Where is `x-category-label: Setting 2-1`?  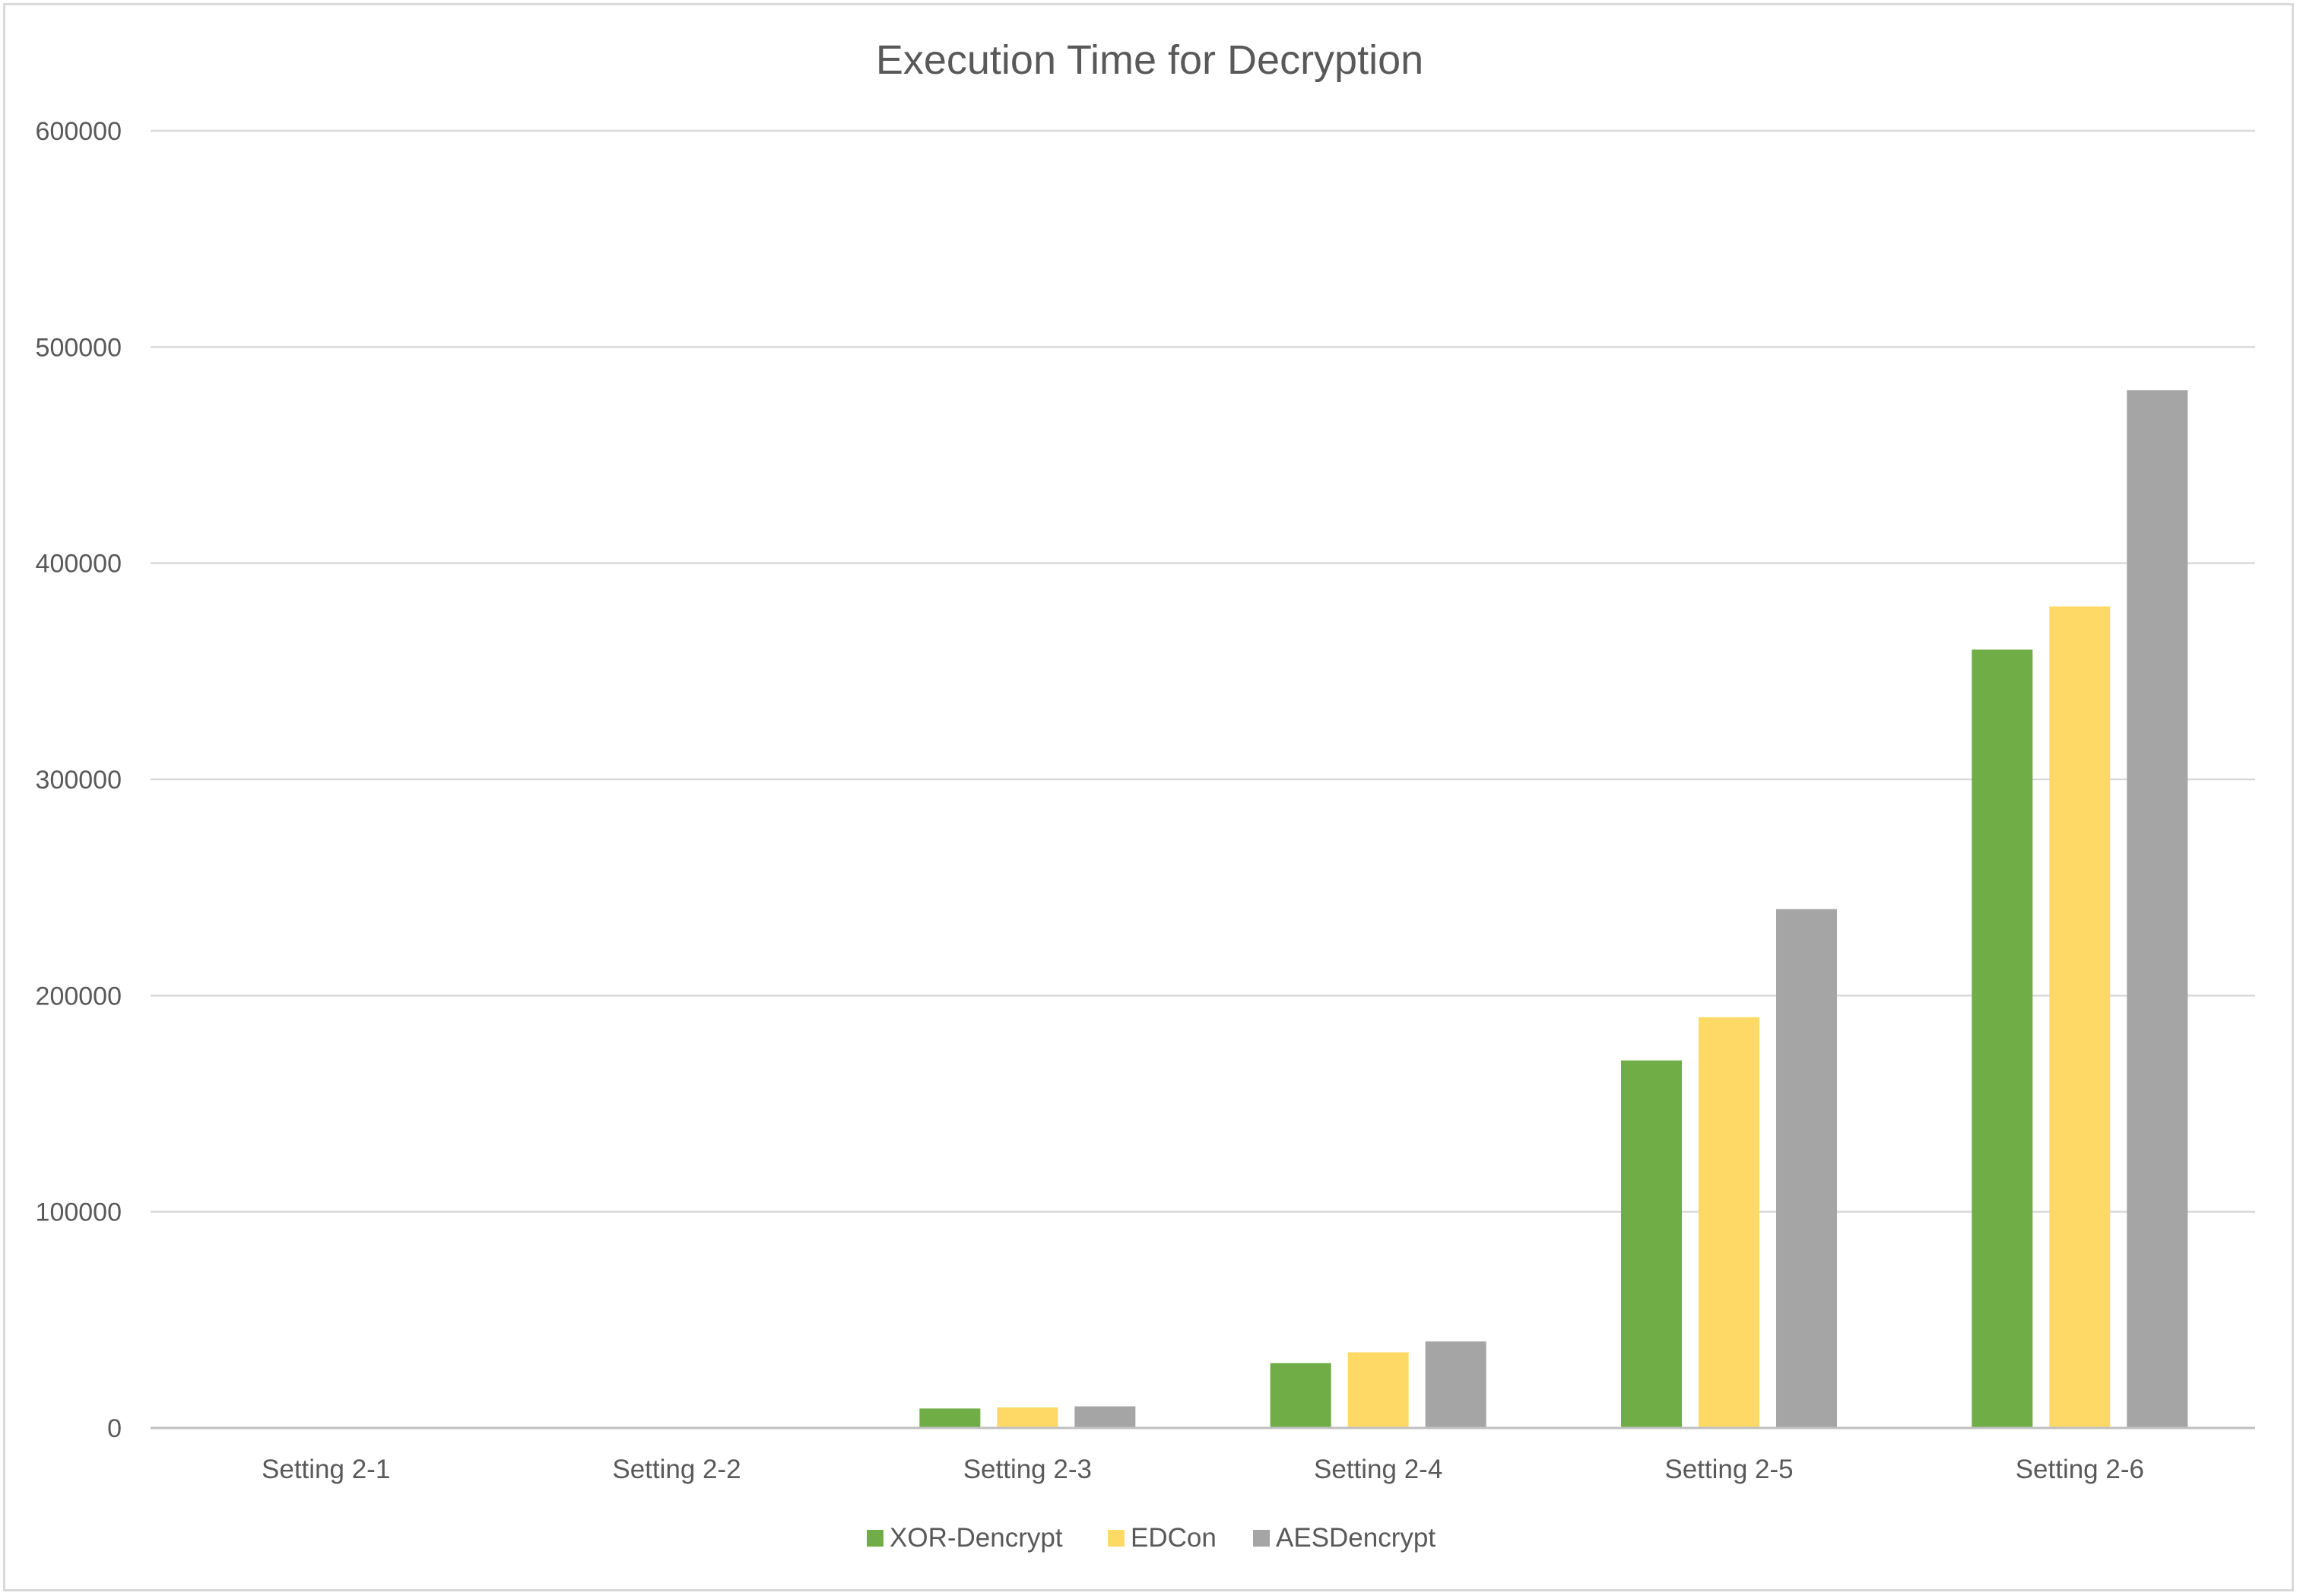
x-category-label: Setting 2-1 is located at coordinates (326, 1470).